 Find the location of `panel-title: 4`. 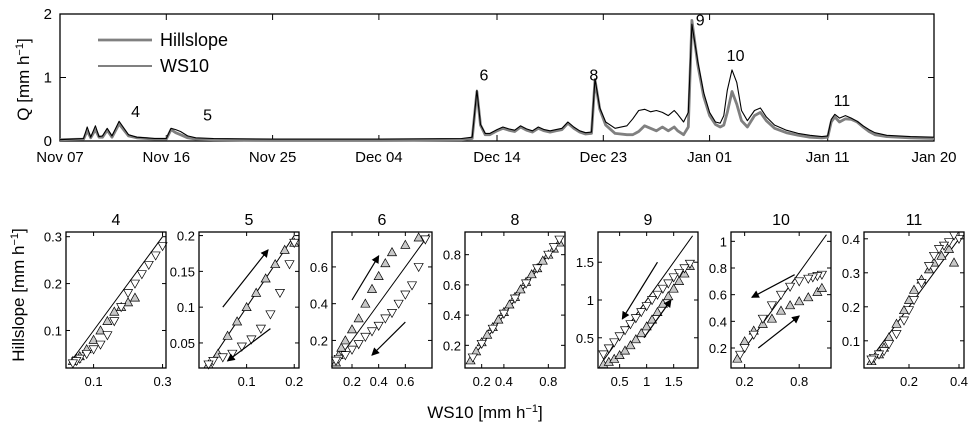

panel-title: 4 is located at coordinates (116, 220).